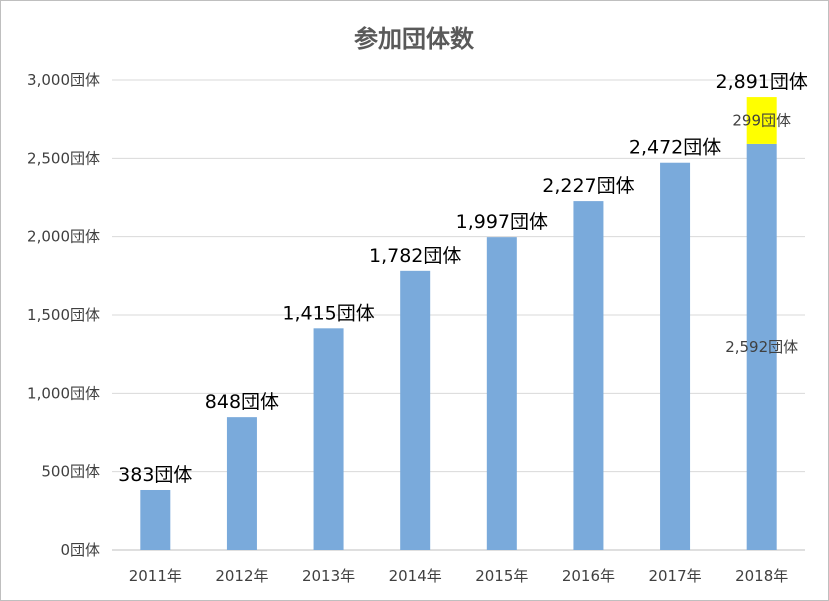  What do you see at coordinates (674, 576) in the screenshot?
I see `x-tick-label: 2017年` at bounding box center [674, 576].